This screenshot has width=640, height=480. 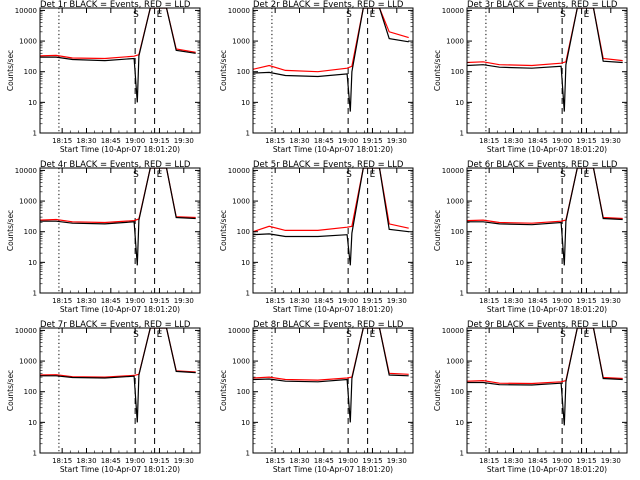 I want to click on panel-title: Det 1r BLACK = Events, RED = LLD, so click(x=115, y=5).